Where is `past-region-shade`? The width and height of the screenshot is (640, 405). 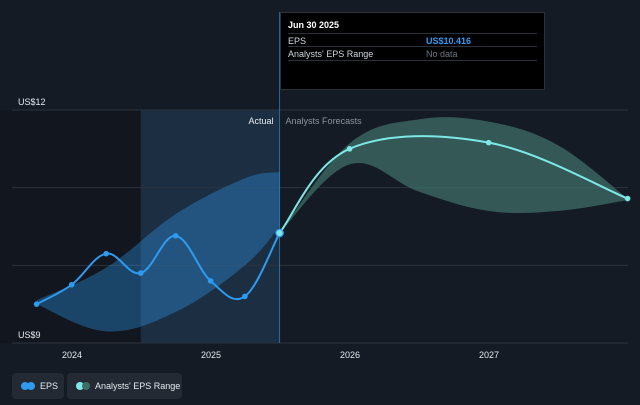 past-region-shade is located at coordinates (70, 226).